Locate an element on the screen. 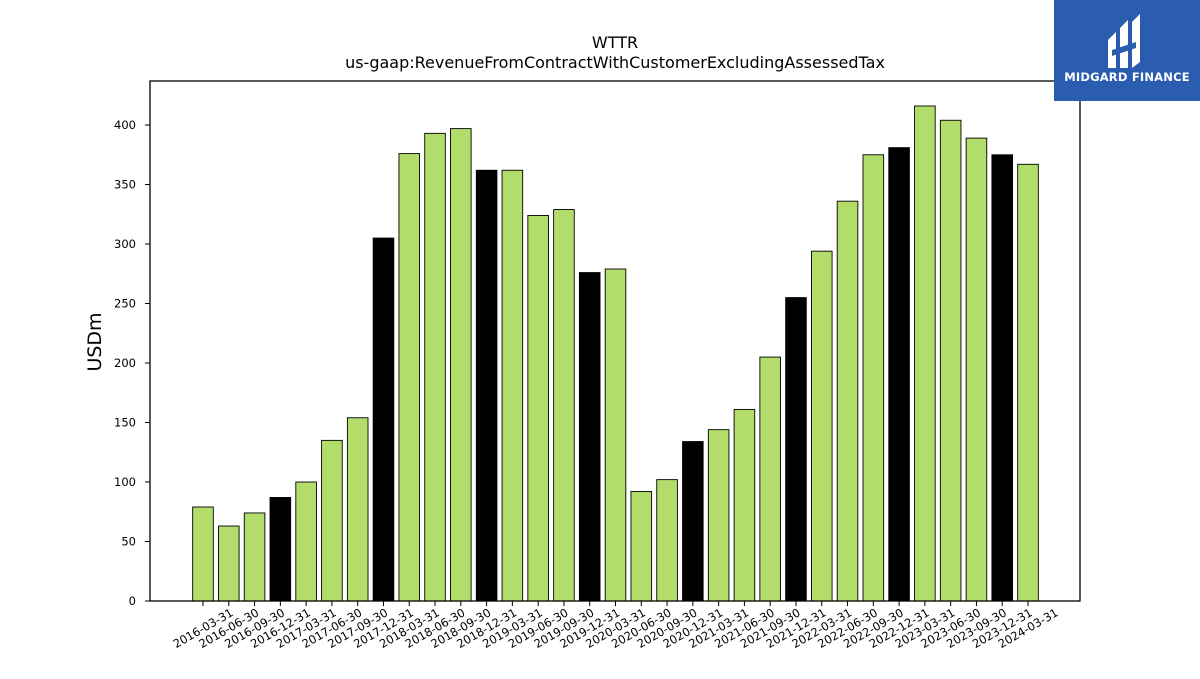 This screenshot has height=679, width=1200. brand-name: MIDGARD FINANCE is located at coordinates (1127, 77).